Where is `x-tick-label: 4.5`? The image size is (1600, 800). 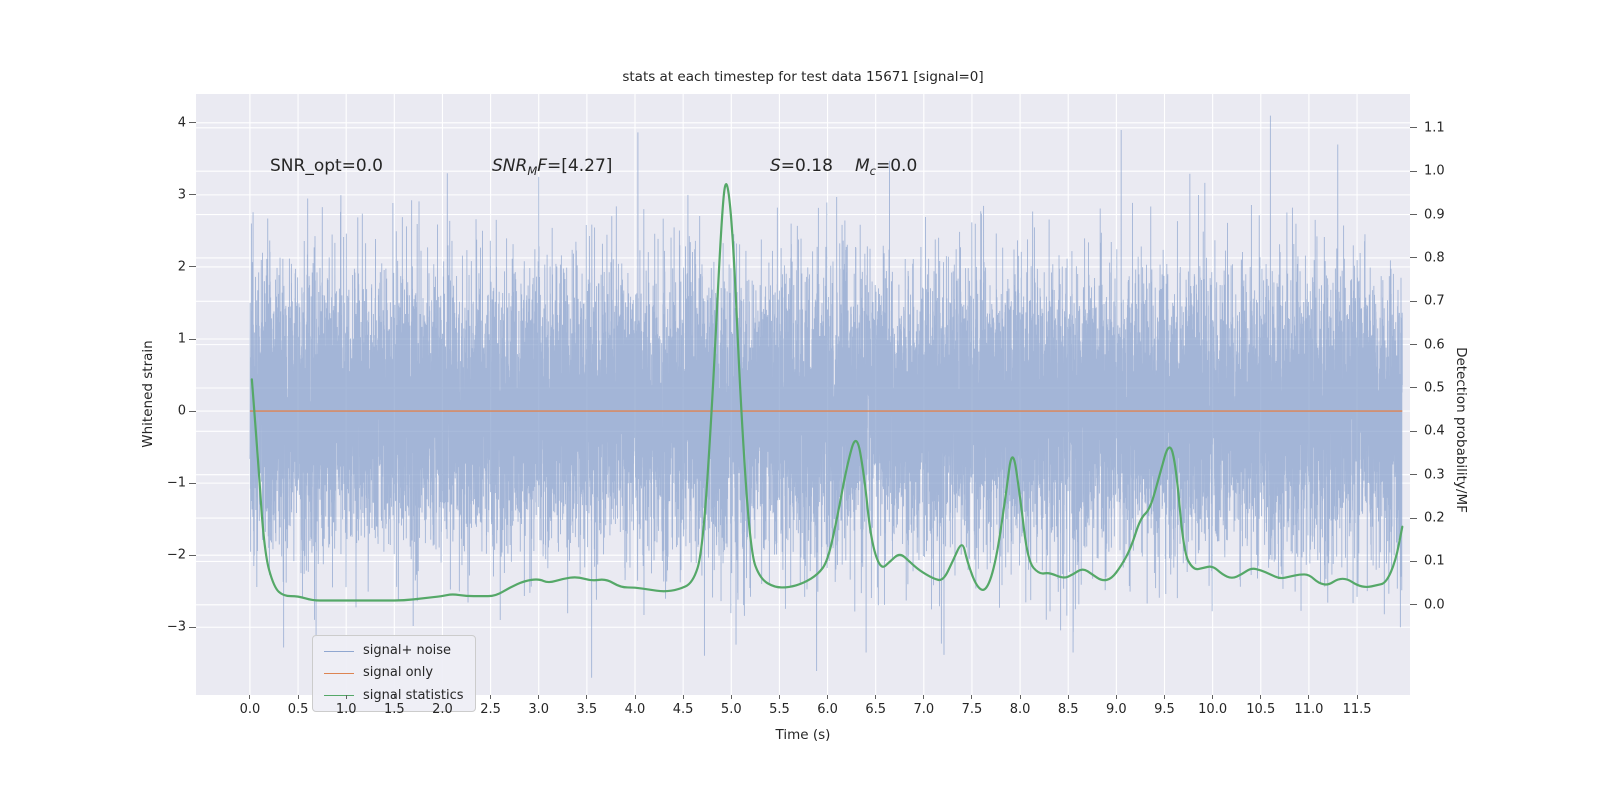 x-tick-label: 4.5 is located at coordinates (683, 709).